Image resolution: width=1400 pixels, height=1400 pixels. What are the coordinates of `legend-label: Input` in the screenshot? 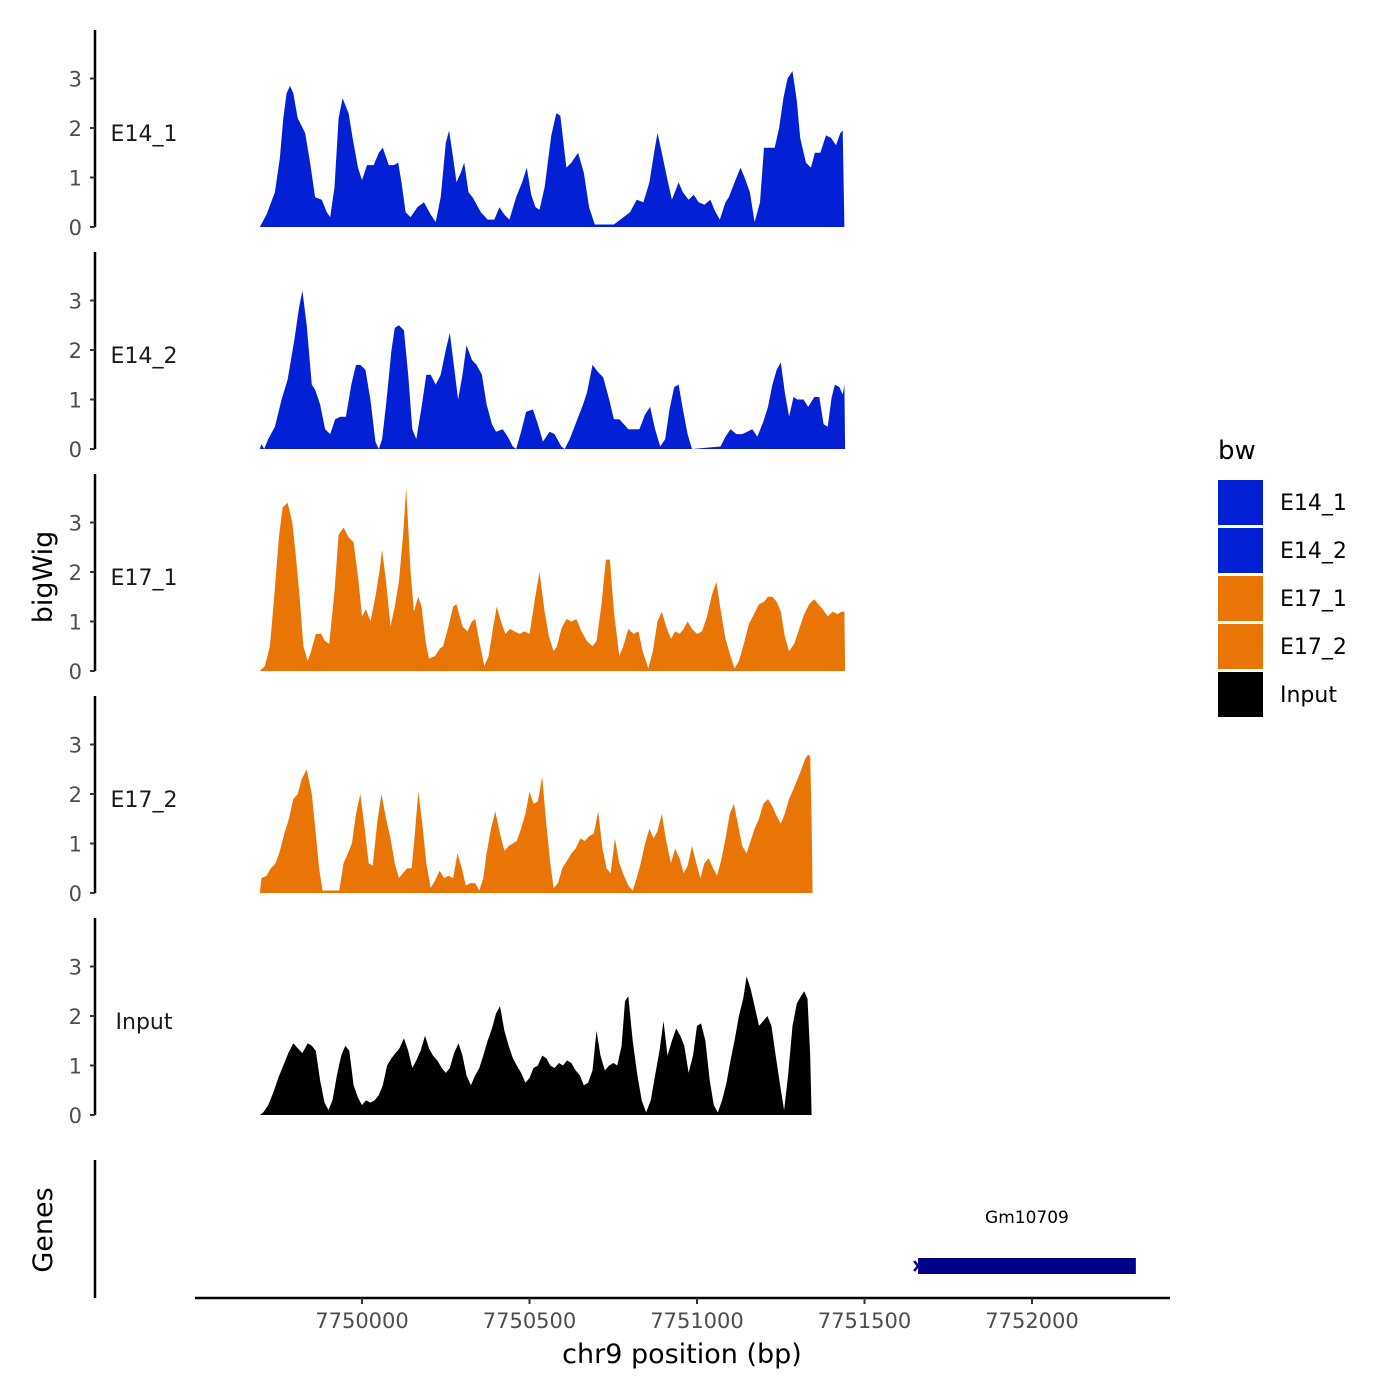 It's located at (1308, 695).